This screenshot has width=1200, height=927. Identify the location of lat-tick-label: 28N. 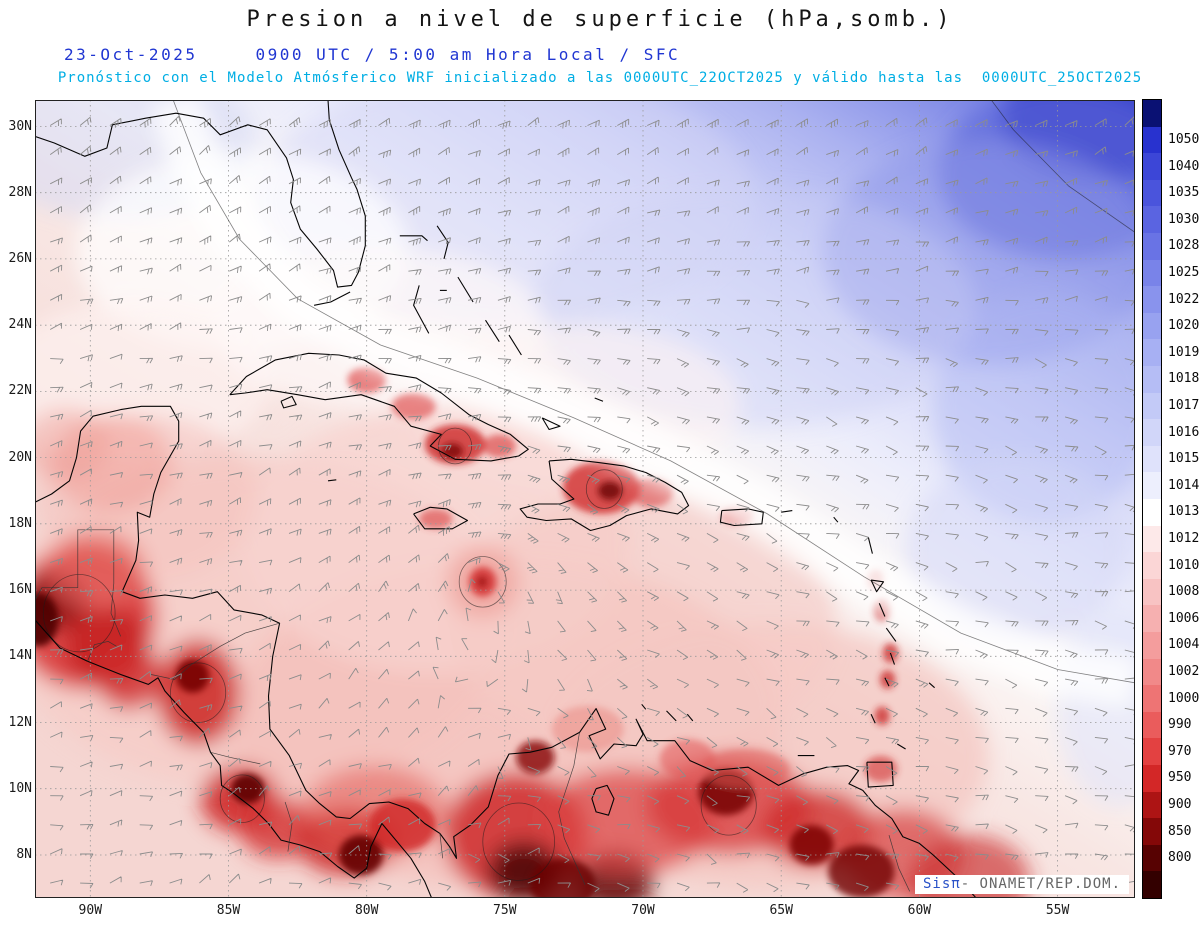
(20, 192).